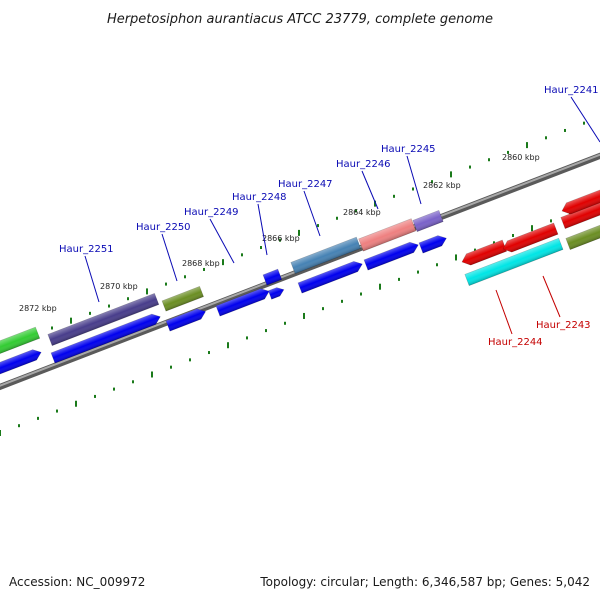 The width and height of the screenshot is (600, 600). What do you see at coordinates (515, 342) in the screenshot?
I see `gene-label-haur-2244: Haur_2244` at bounding box center [515, 342].